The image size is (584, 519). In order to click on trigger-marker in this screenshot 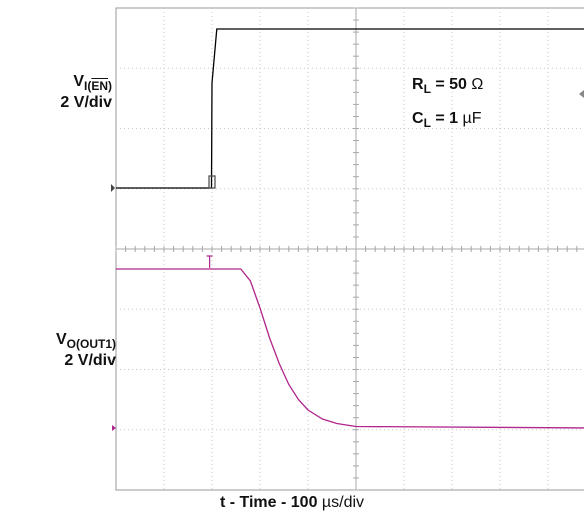, I will do `click(212, 182)`.